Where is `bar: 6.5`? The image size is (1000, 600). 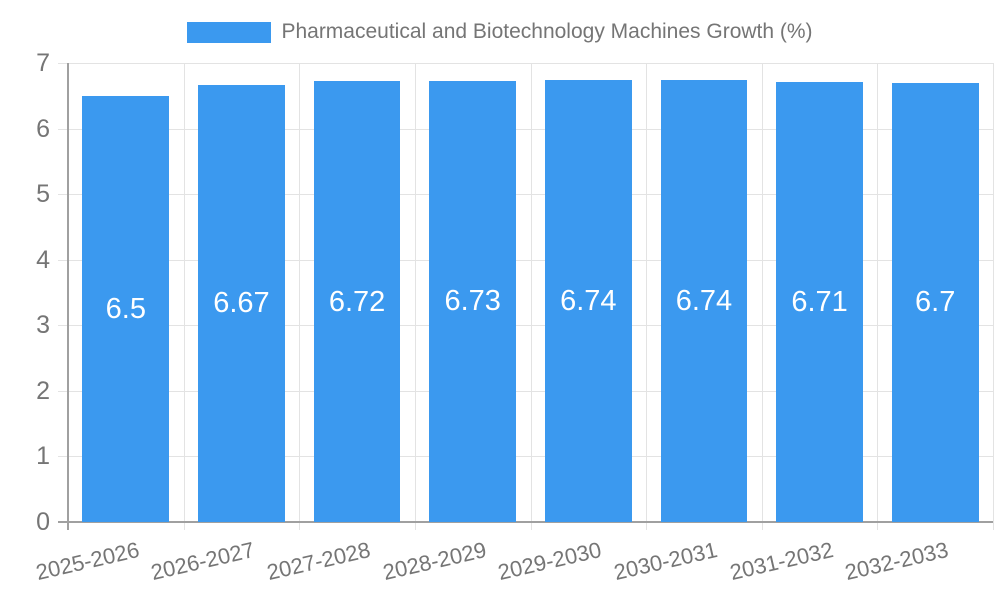
bar: 6.5 is located at coordinates (126, 308).